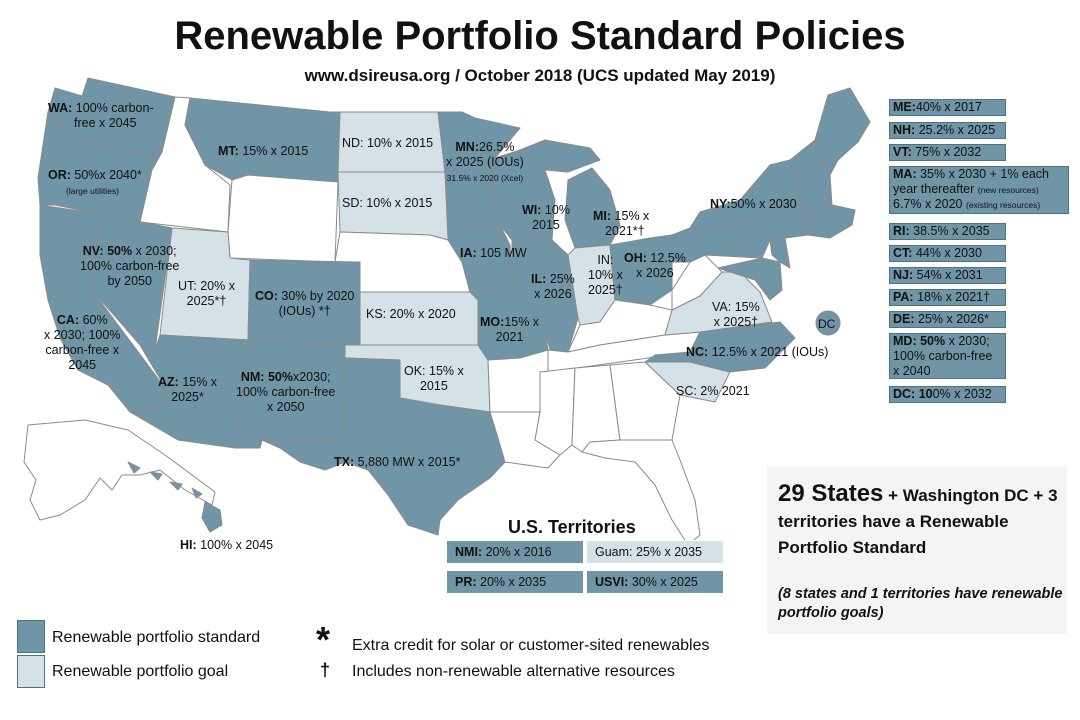  I want to click on ne-box-ct: CT: 44% x 2030, so click(947, 253).